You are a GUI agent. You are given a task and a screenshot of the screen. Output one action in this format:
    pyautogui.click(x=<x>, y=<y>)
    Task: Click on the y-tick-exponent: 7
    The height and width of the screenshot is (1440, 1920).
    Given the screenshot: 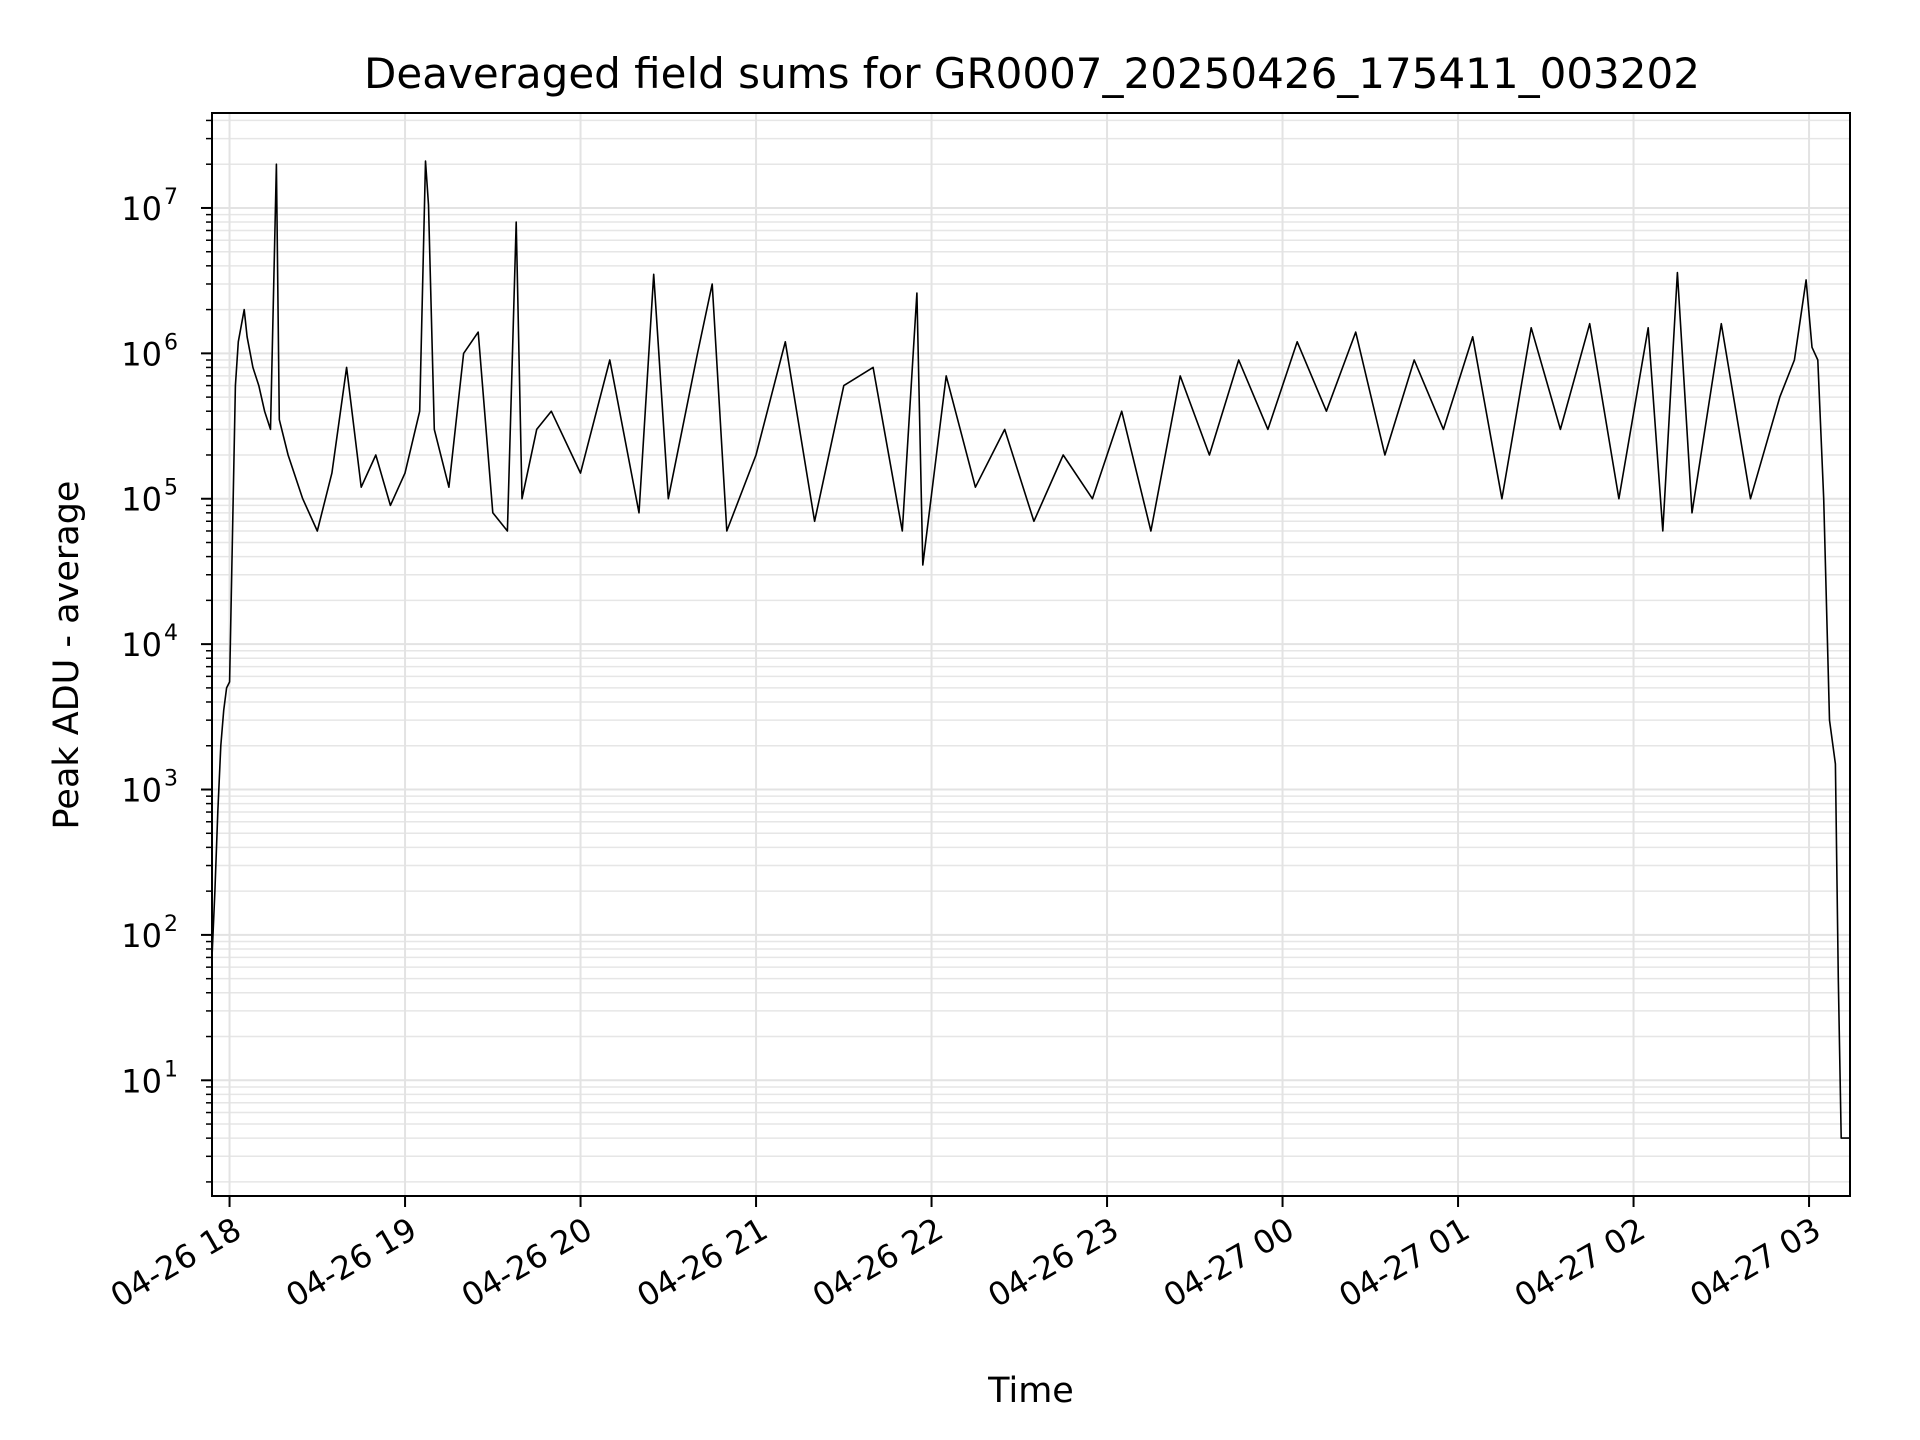 What is the action you would take?
    pyautogui.click(x=171, y=197)
    